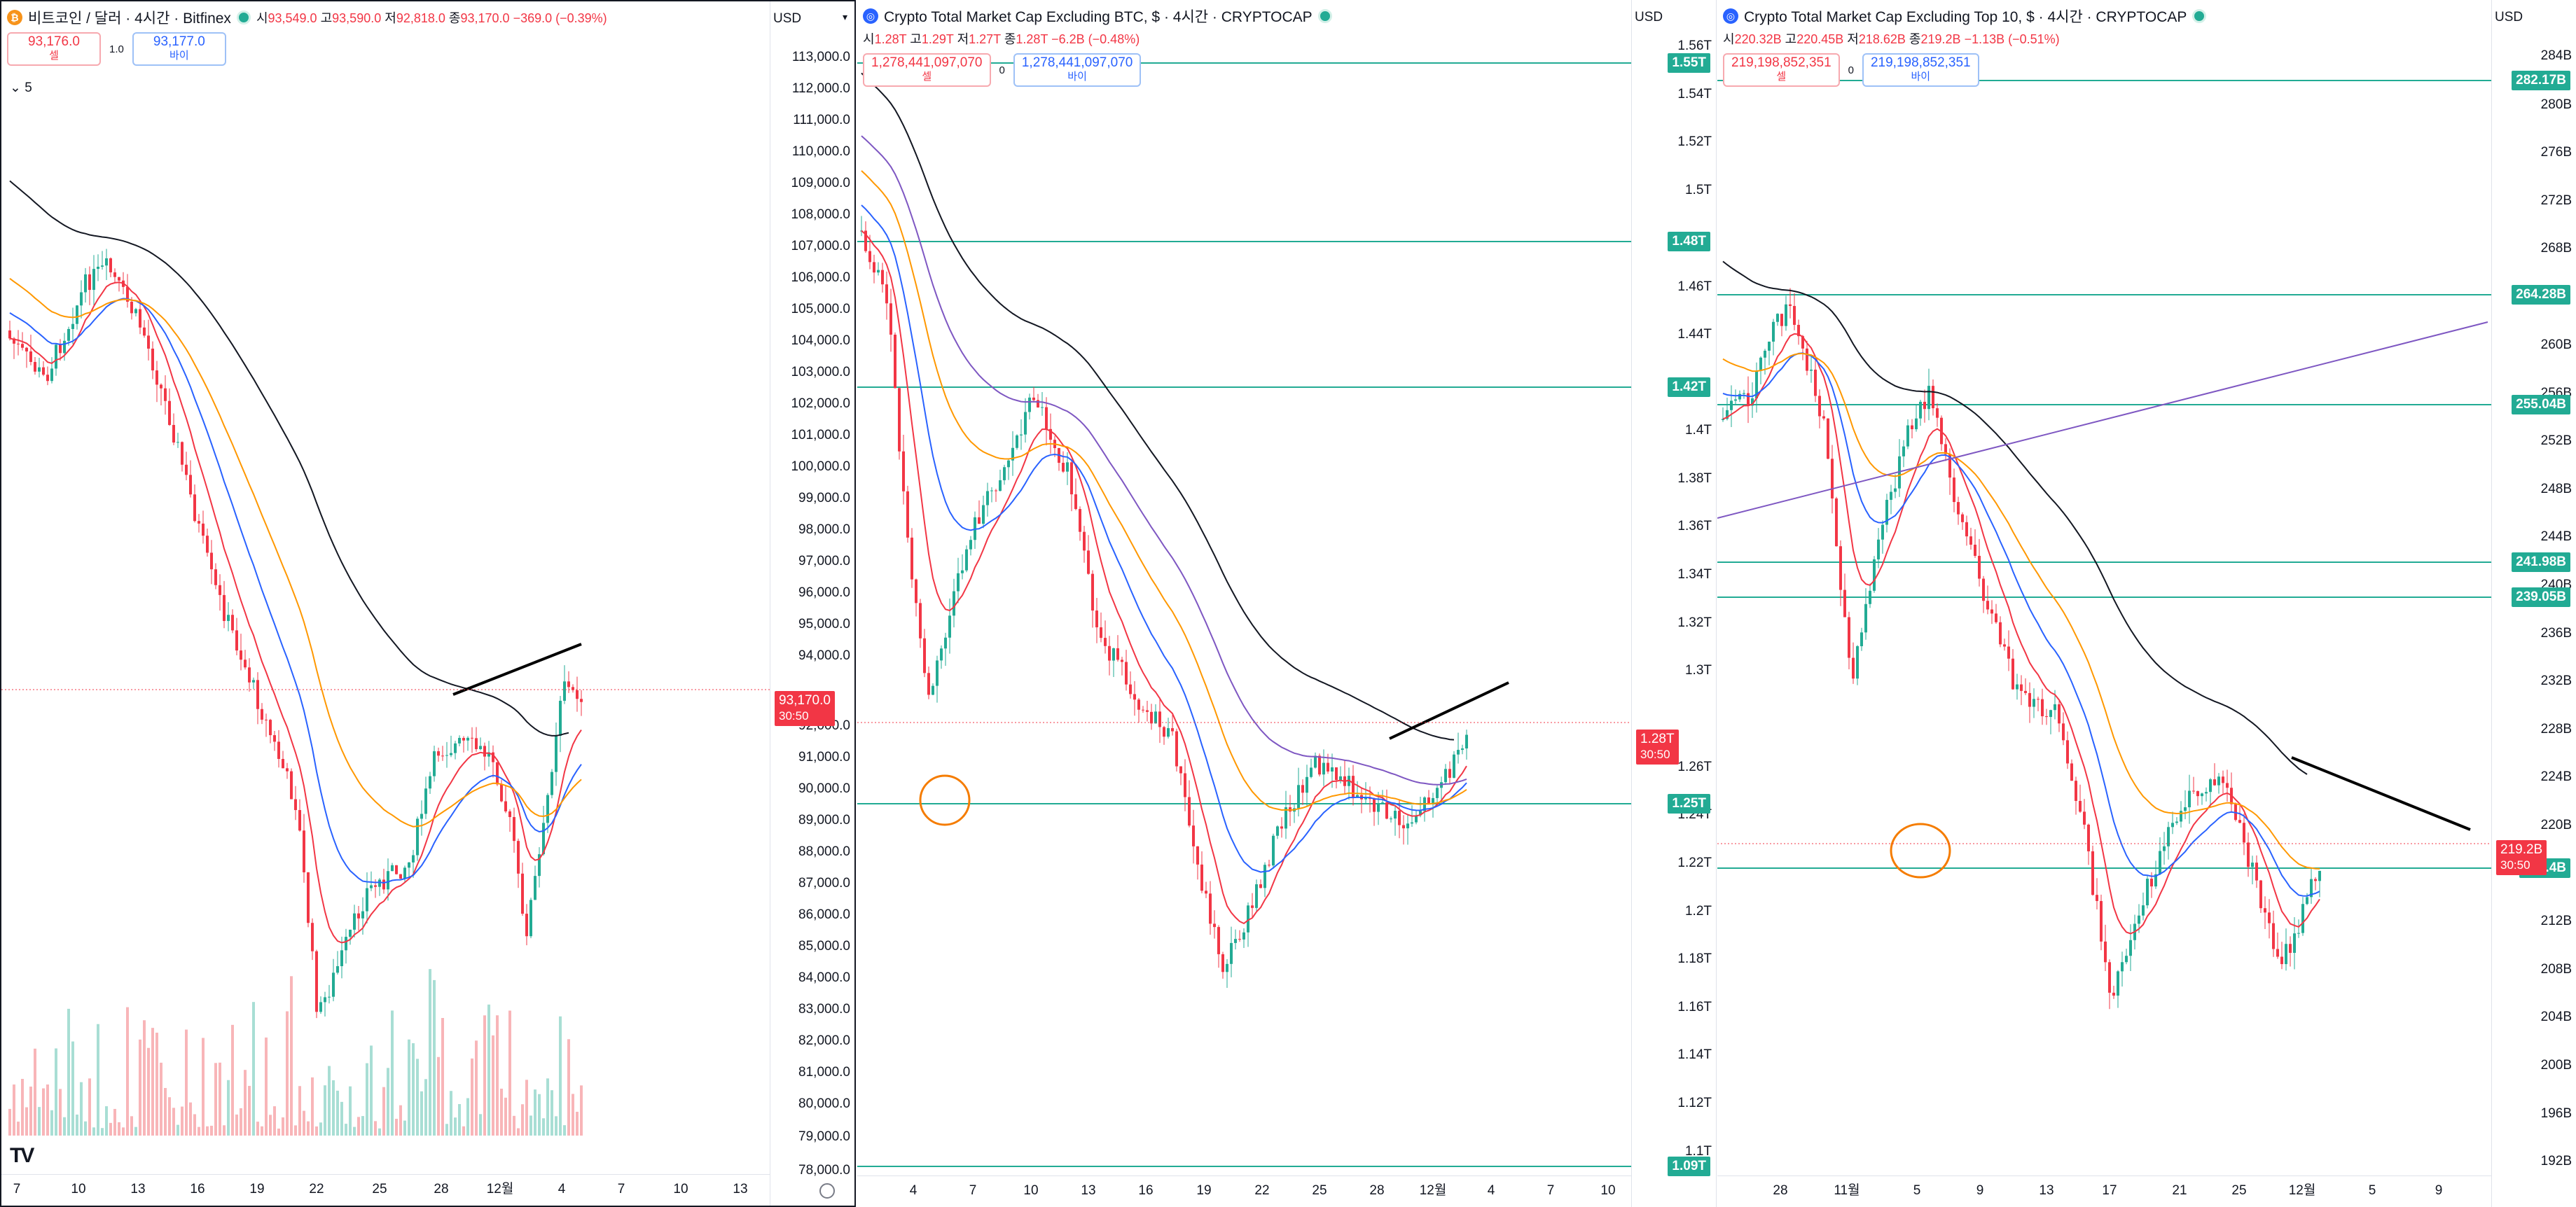 The width and height of the screenshot is (2576, 1207). What do you see at coordinates (2556, 729) in the screenshot?
I see `price-tick-label: 228B` at bounding box center [2556, 729].